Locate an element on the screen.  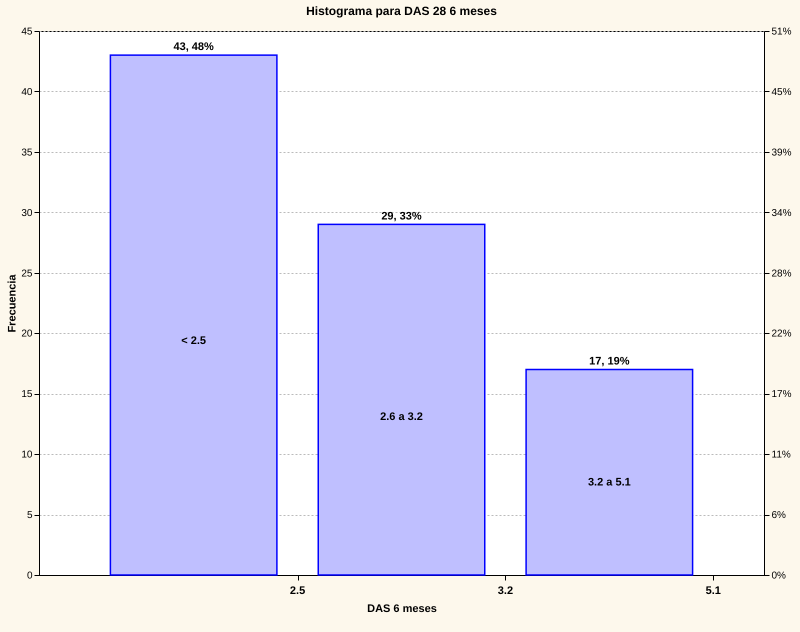
y-tick-label: 40 is located at coordinates (27, 92).